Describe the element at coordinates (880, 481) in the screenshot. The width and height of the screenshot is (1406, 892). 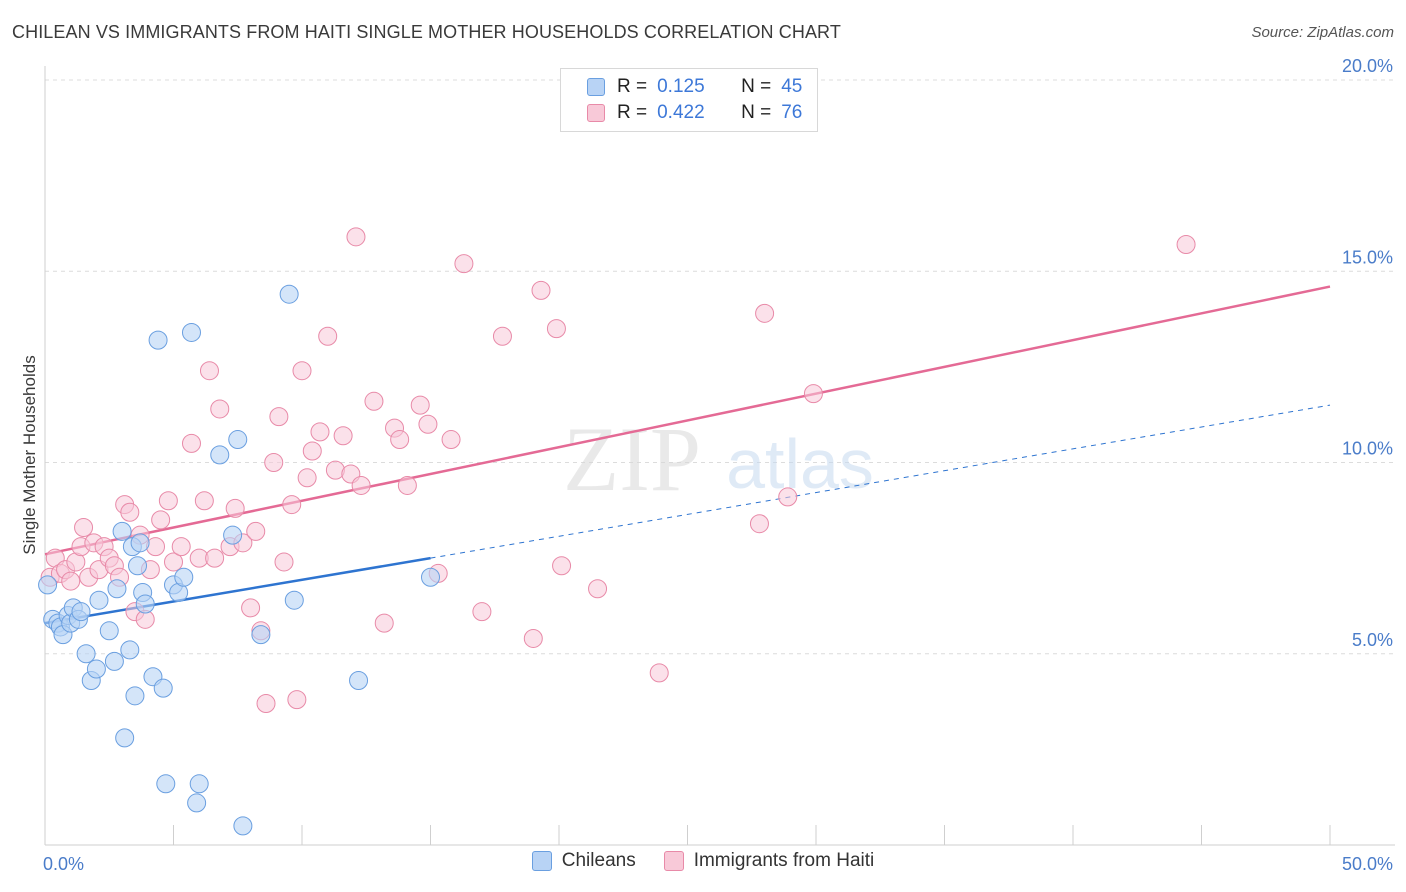
I see `trend-line-chileans-extension` at that location.